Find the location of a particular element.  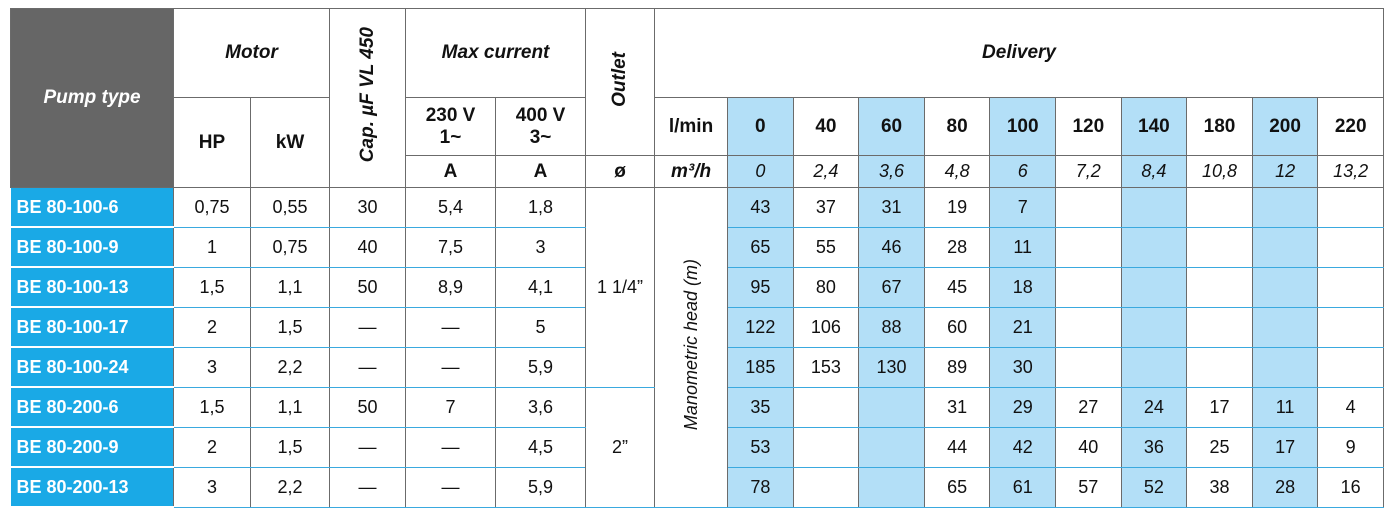

pump-row: BE 80-100-13 1,5 1,1 50 8,9 4,1 95 80 67 45 18 is located at coordinates (697, 287).